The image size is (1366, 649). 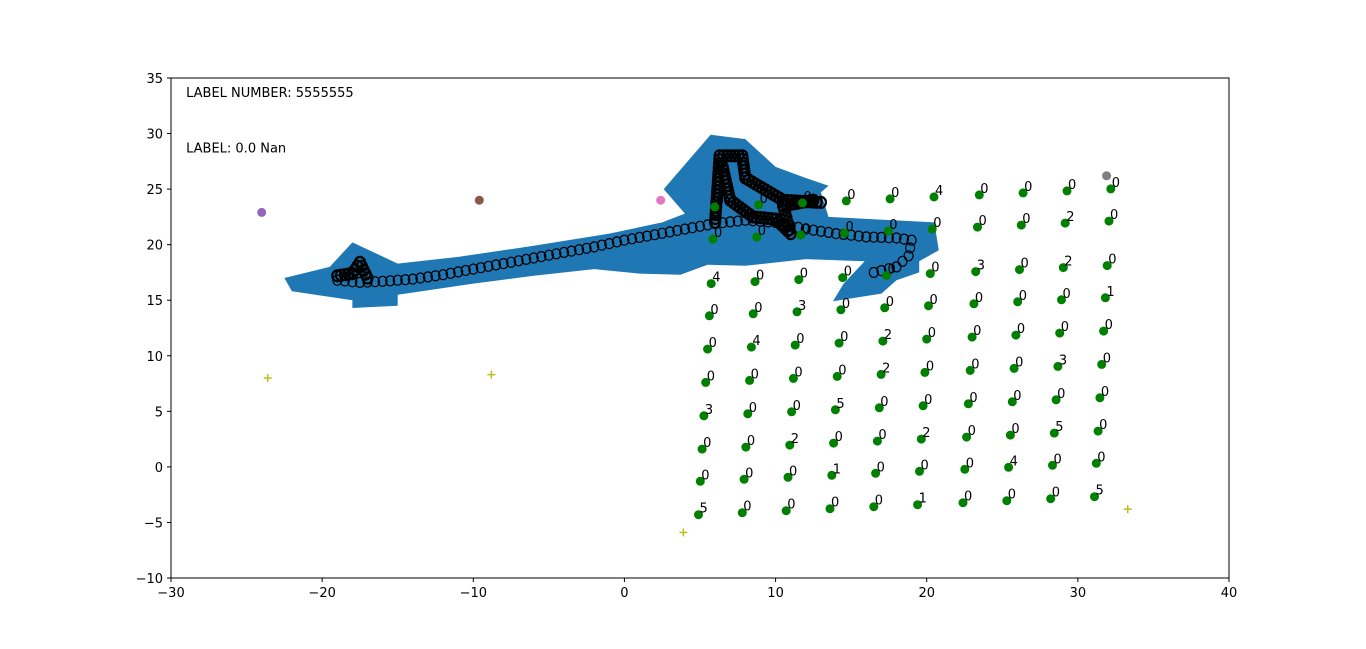 I want to click on grid-point-label: 3, so click(x=709, y=410).